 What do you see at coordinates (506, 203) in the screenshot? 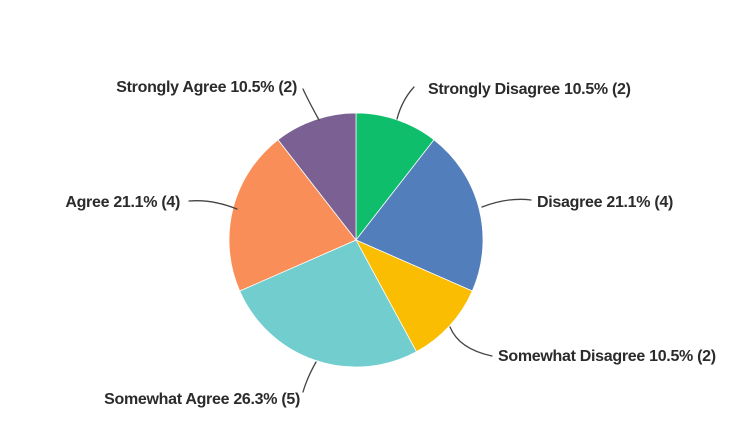
I see `leader-line-disagree` at bounding box center [506, 203].